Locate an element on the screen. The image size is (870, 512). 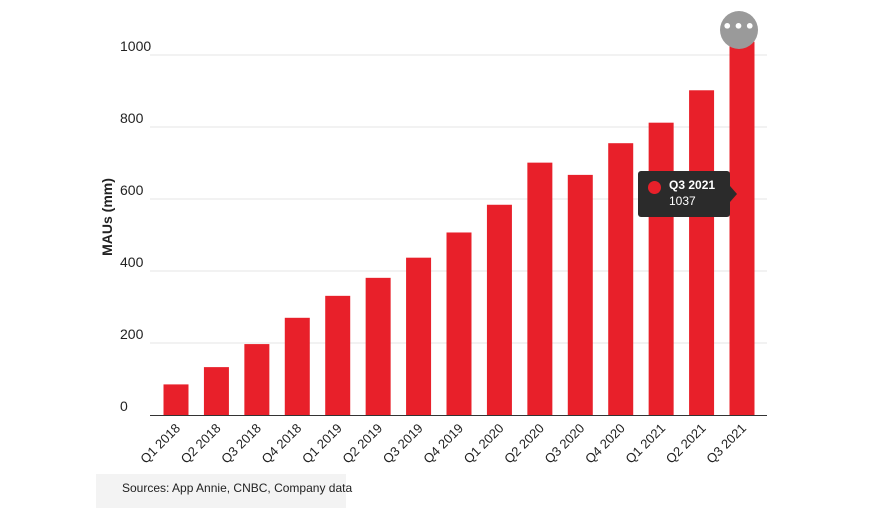
tooltip-value: 1037 is located at coordinates (682, 201).